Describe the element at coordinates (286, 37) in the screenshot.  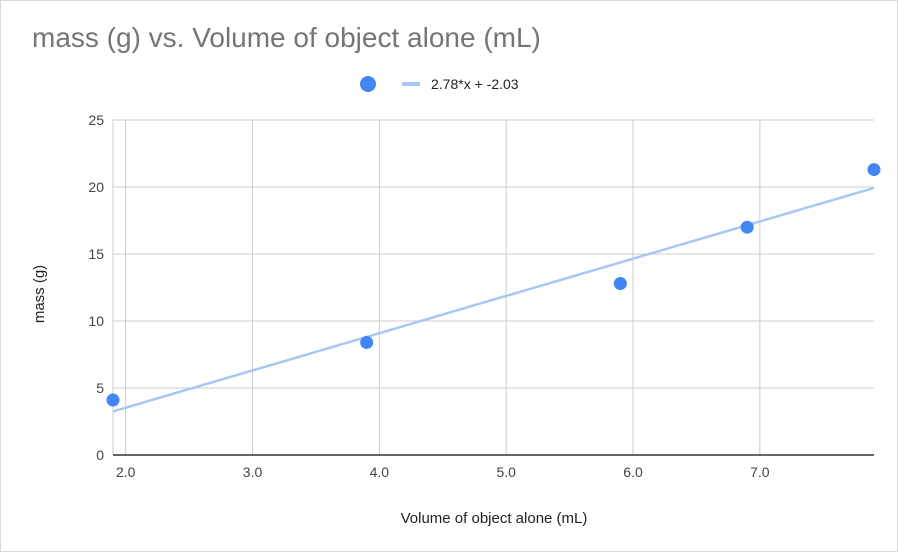
I see `chart-title: mass (g) vs. Volume of object alone (mL)` at that location.